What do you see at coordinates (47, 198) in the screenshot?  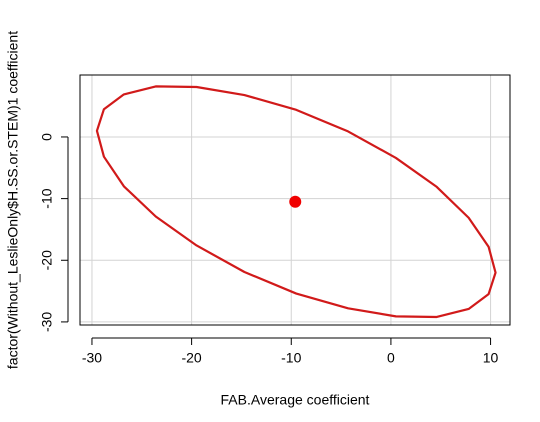 I see `y-tick-label: -10` at bounding box center [47, 198].